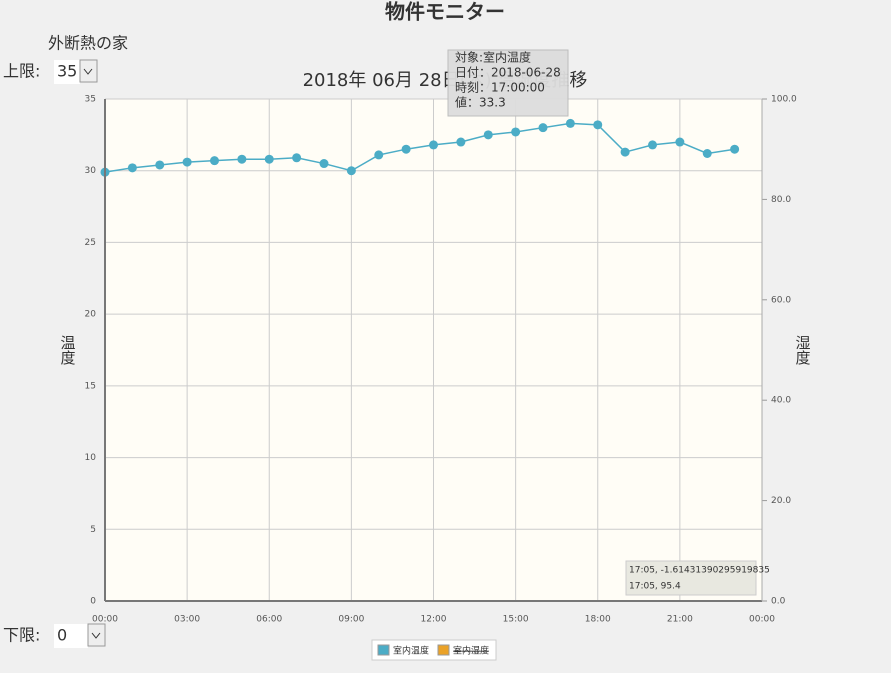  I want to click on y-tick-label: 15, so click(90, 386).